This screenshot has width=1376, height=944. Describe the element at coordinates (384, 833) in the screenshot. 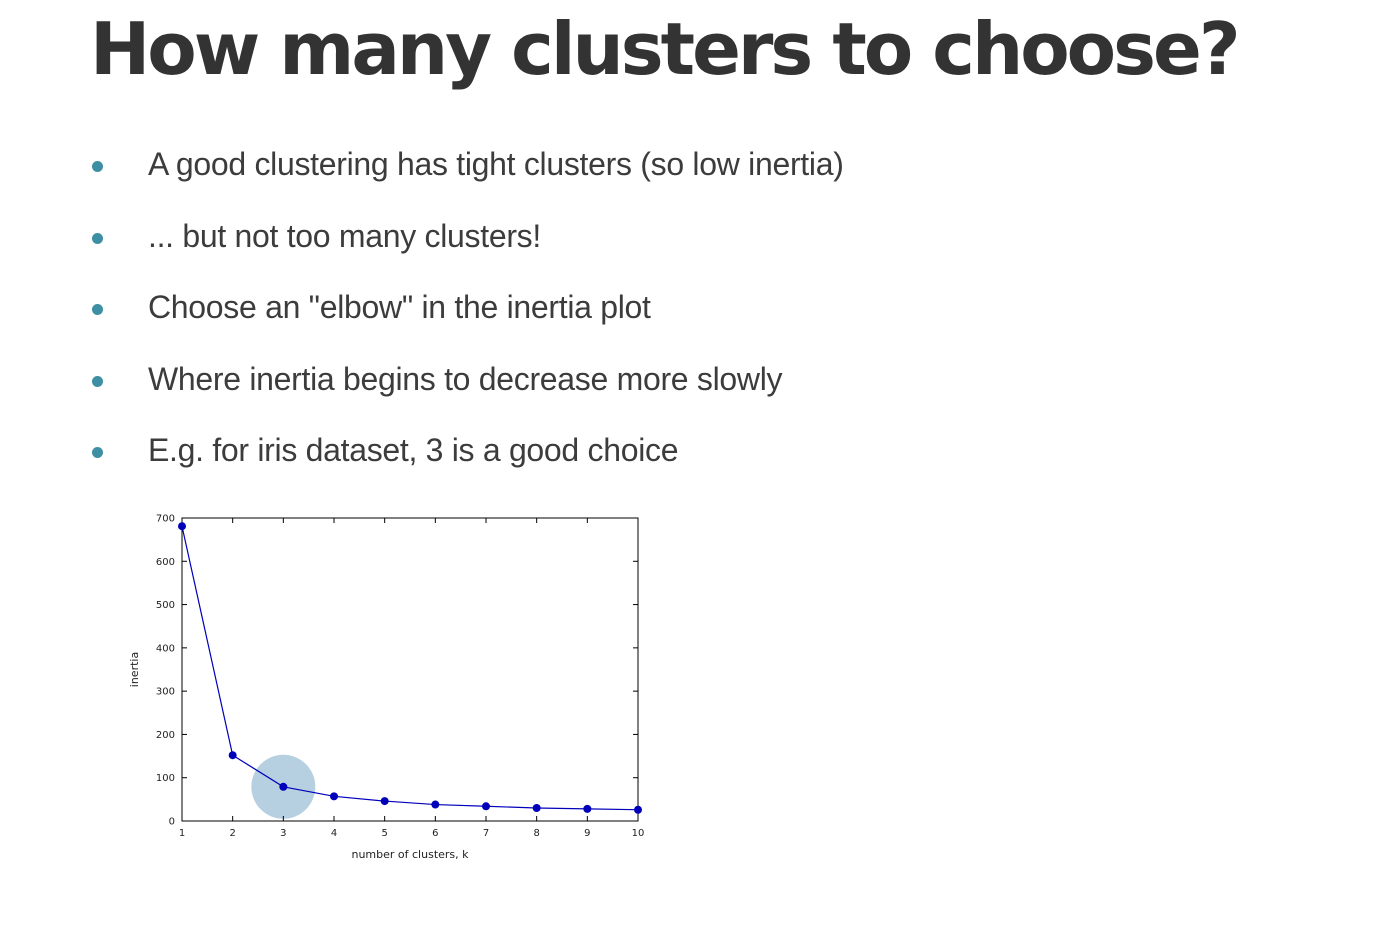

I see `x-tick-label: 5` at that location.